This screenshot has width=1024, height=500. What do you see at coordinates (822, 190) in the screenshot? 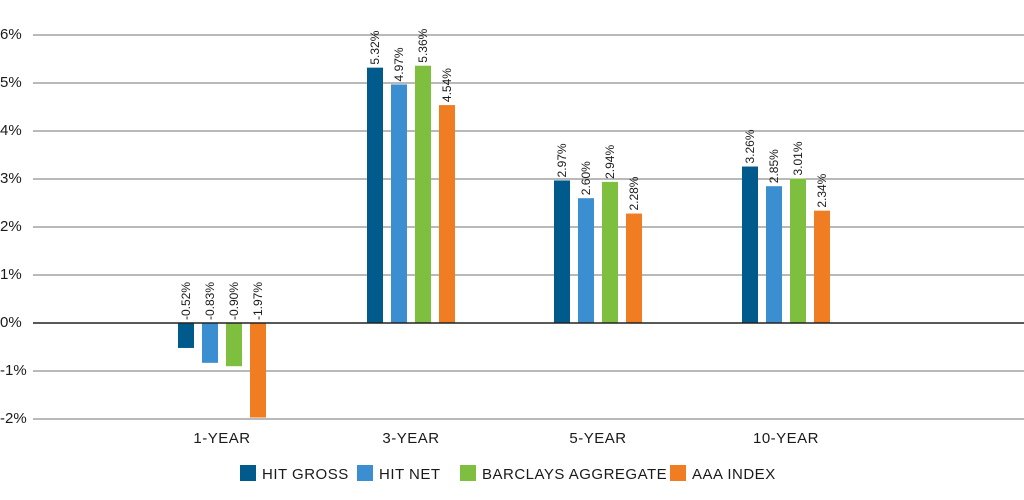
I see `data-label: 2.34%` at bounding box center [822, 190].